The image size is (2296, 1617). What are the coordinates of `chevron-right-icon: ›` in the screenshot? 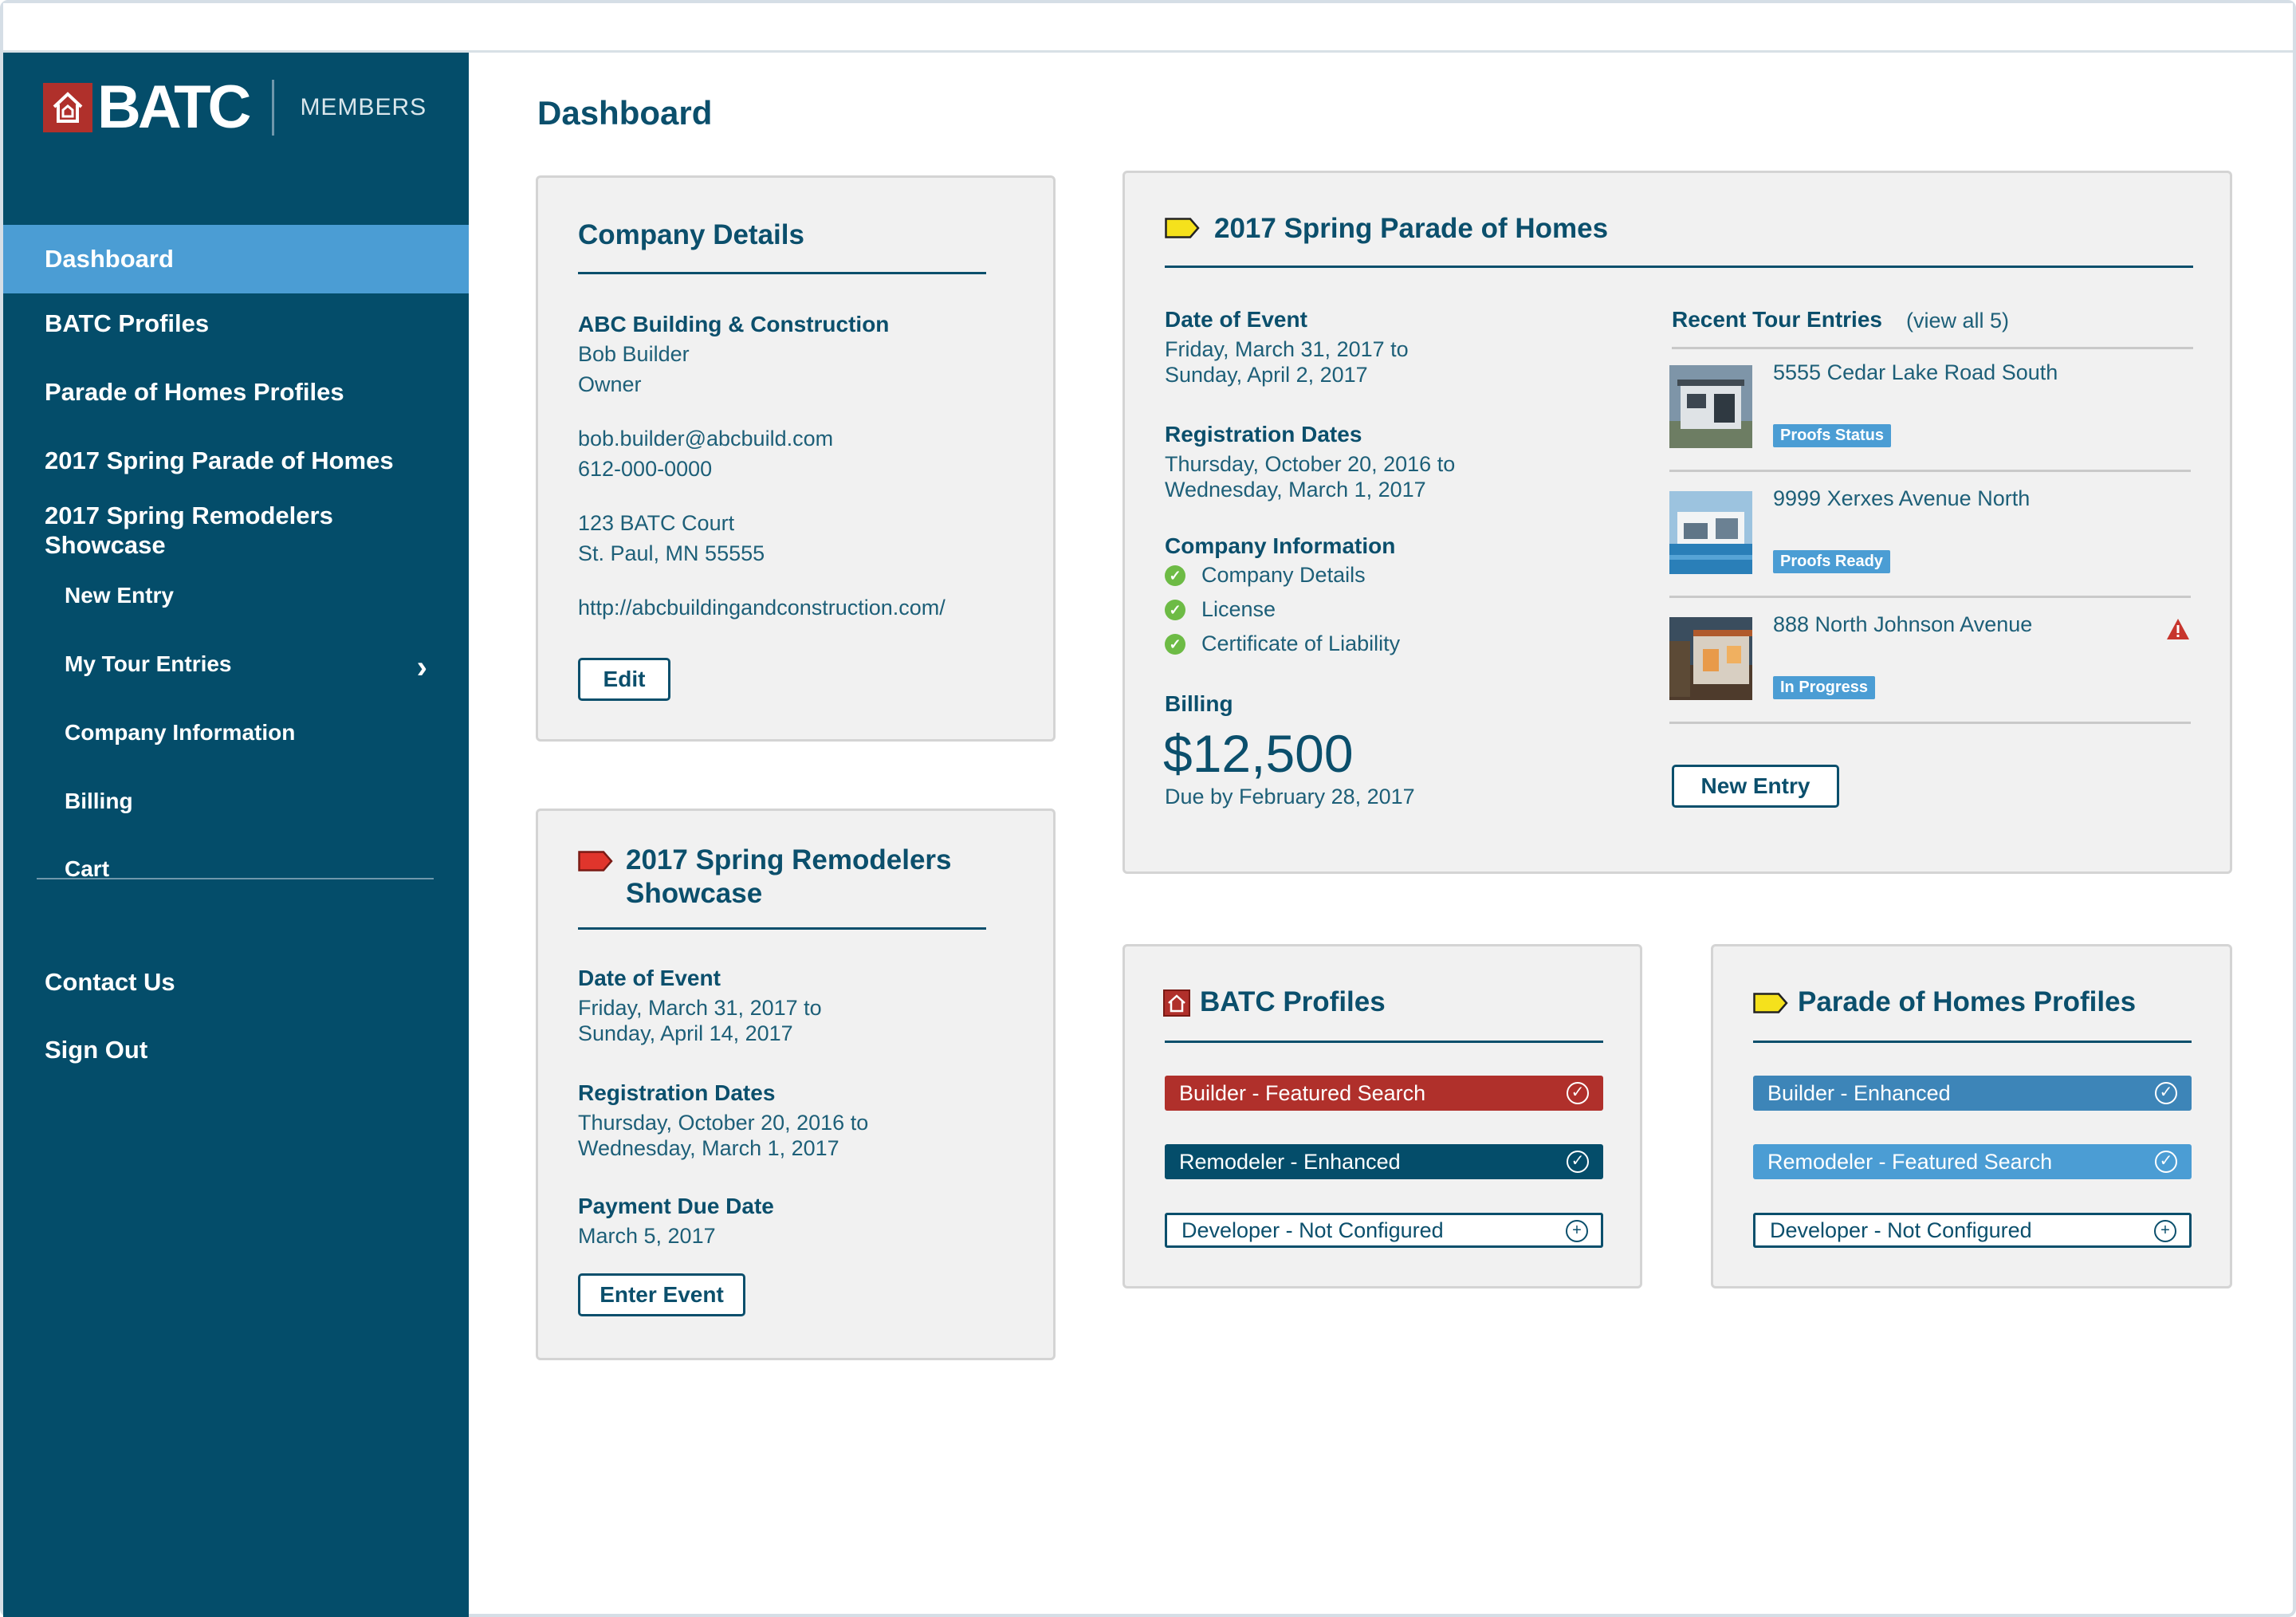 It's located at (421, 668).